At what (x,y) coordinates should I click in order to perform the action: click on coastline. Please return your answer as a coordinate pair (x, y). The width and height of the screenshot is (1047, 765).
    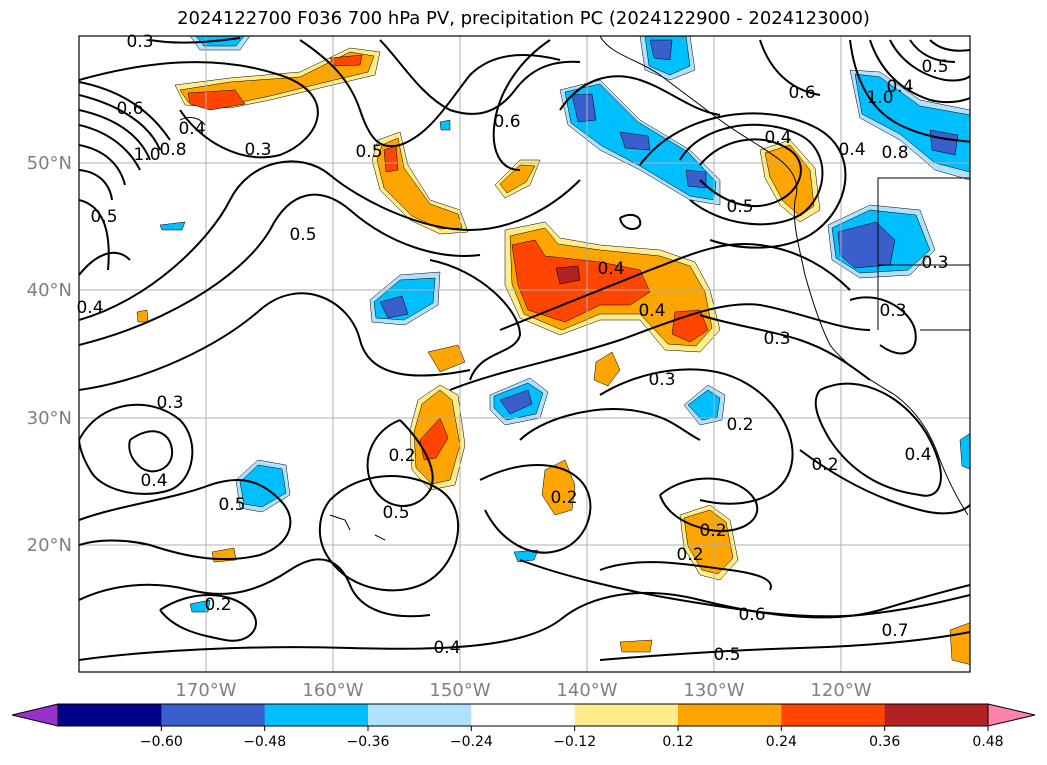
    Looking at the image, I should click on (923, 254).